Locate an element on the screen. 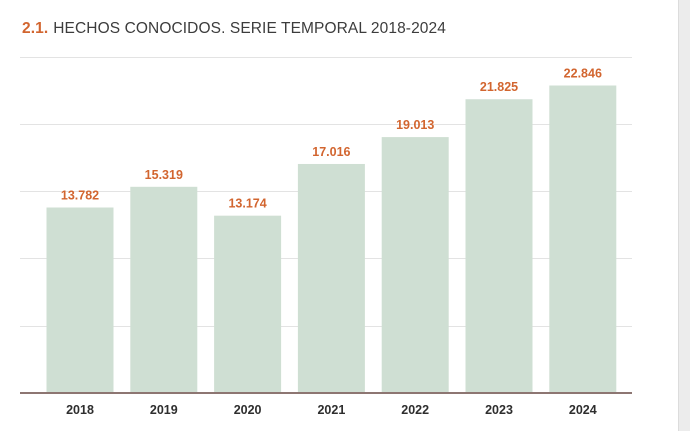  bar-2023 is located at coordinates (499, 246).